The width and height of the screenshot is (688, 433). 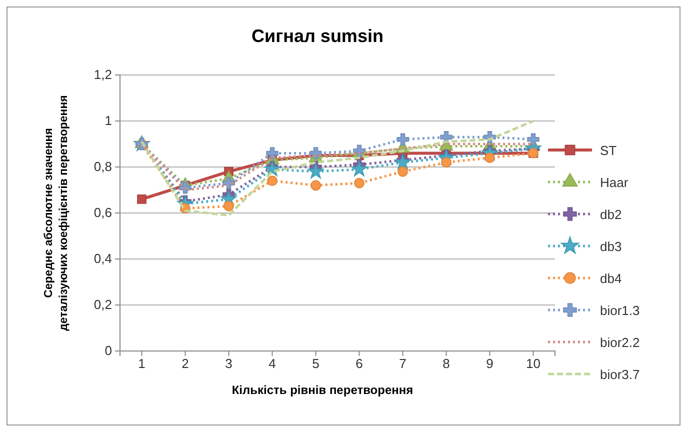 What do you see at coordinates (108, 120) in the screenshot?
I see `y-tick-label: 1` at bounding box center [108, 120].